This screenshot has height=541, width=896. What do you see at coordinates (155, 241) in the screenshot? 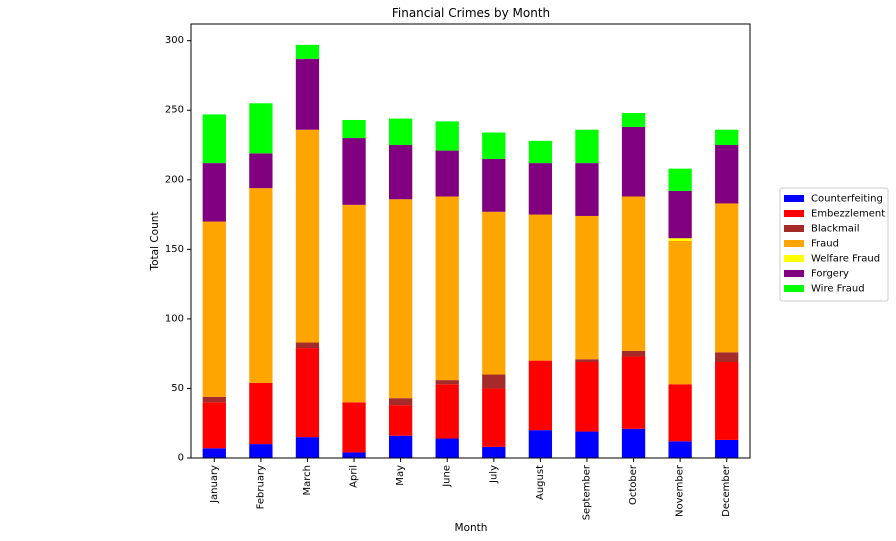
I see `y-axis-label: Total Count` at bounding box center [155, 241].